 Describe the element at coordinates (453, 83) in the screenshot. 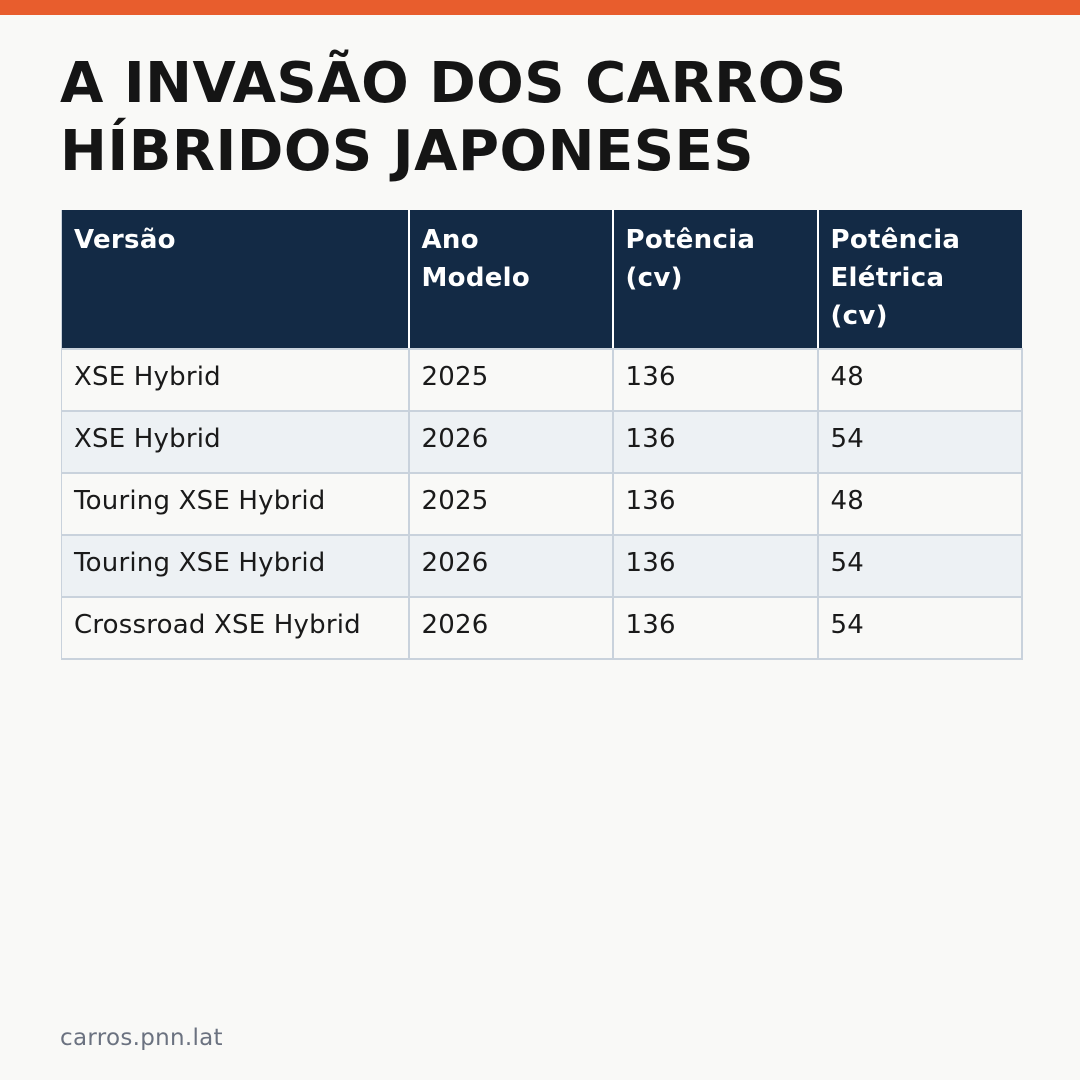

I see `title-line: A INVASÃO DOS CARROS` at that location.